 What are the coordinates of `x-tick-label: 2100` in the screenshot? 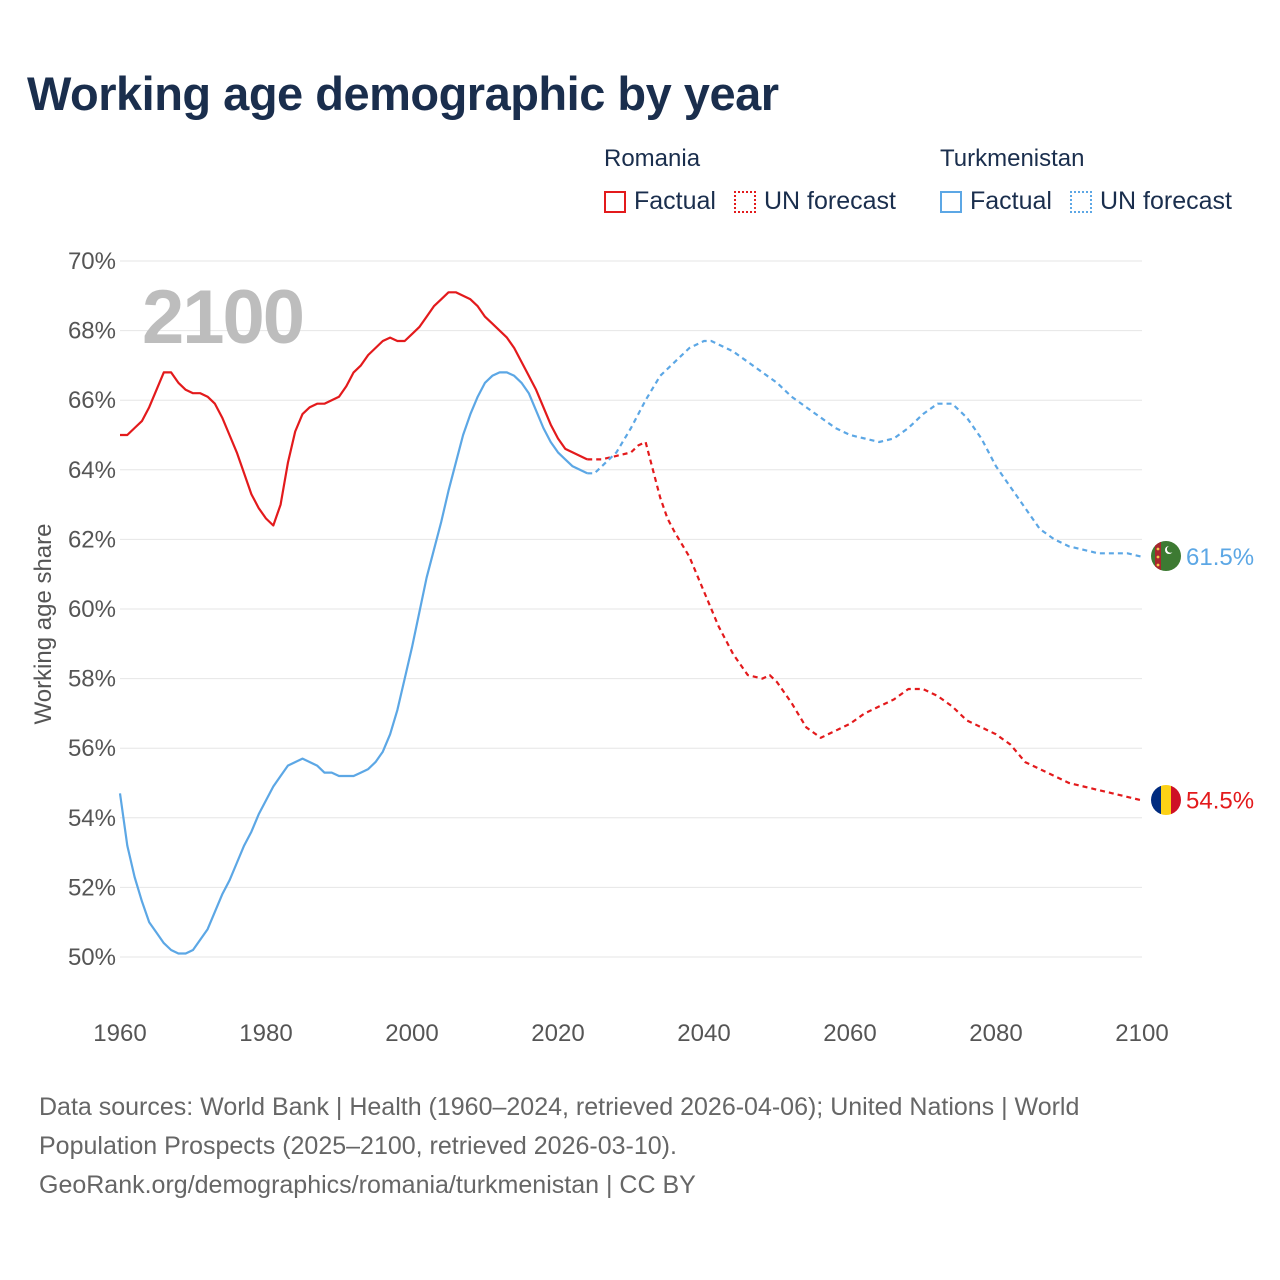 It's located at (1141, 1033).